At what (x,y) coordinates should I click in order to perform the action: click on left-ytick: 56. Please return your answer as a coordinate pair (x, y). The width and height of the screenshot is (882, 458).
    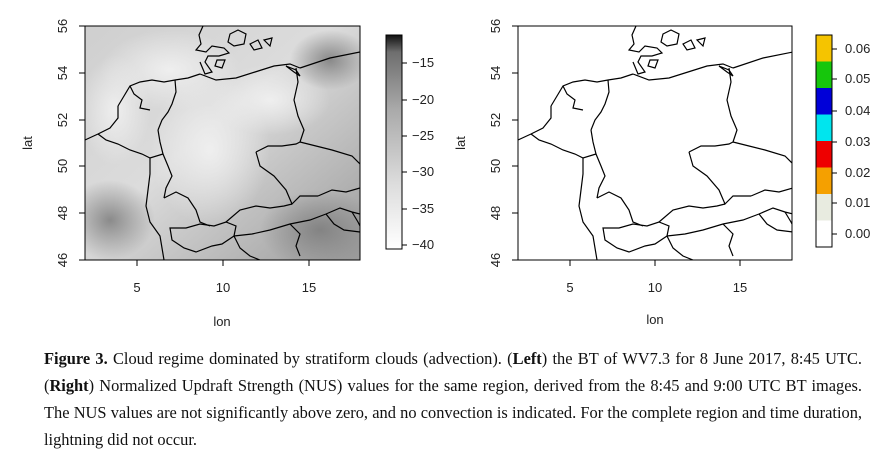
    Looking at the image, I should click on (62, 26).